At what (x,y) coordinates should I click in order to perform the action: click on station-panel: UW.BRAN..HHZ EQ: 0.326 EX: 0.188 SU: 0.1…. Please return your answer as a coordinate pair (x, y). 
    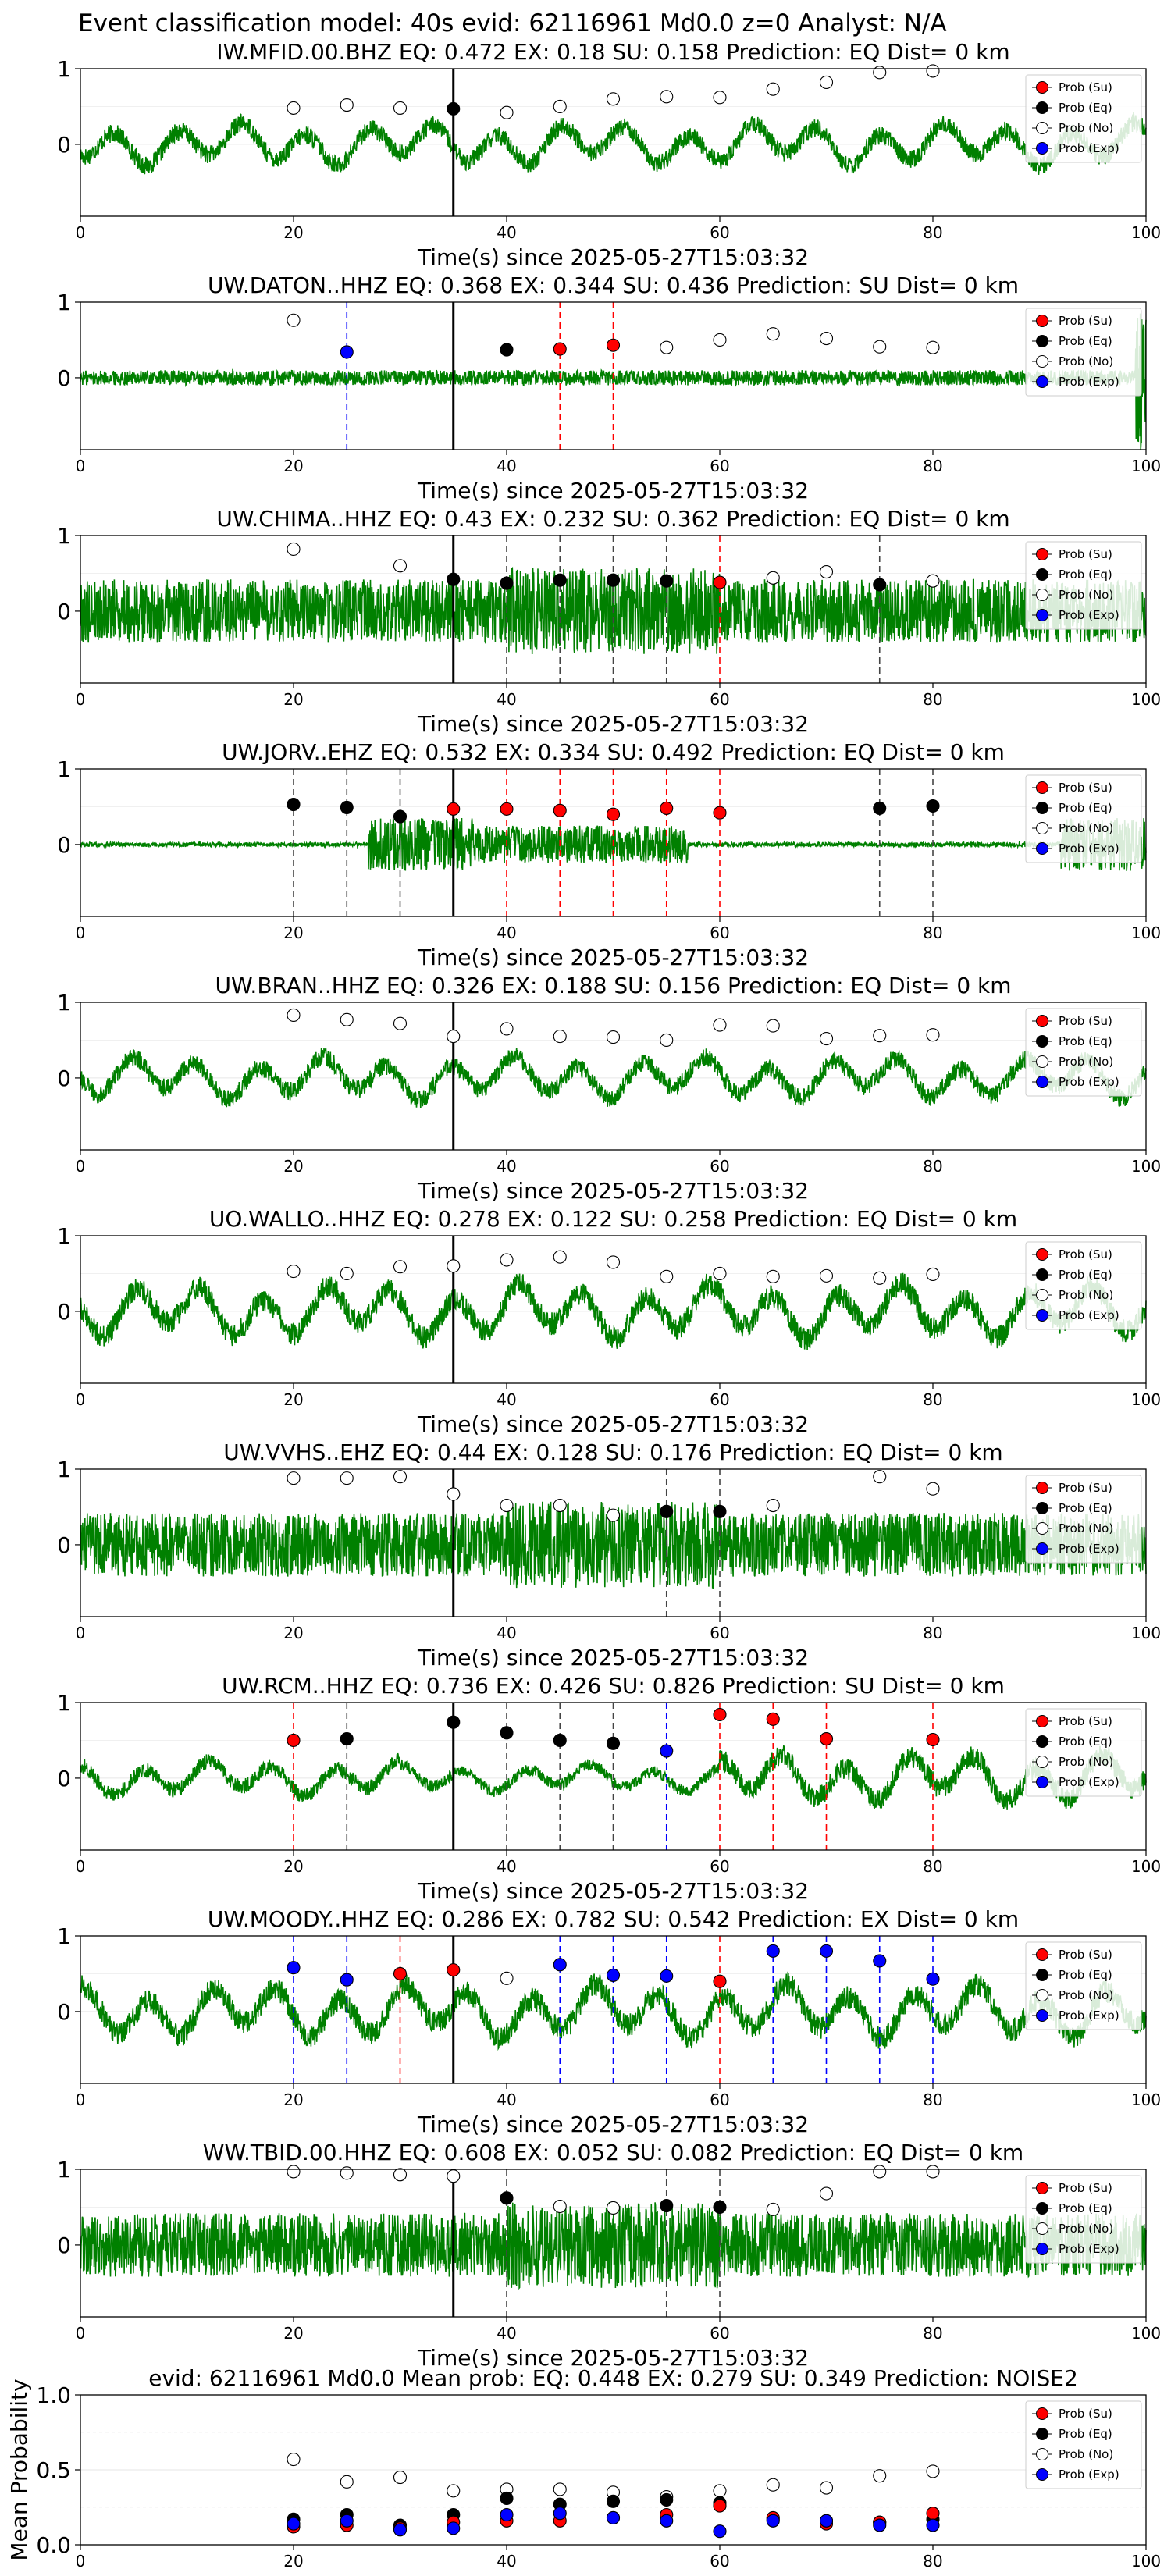
    Looking at the image, I should click on (609, 1088).